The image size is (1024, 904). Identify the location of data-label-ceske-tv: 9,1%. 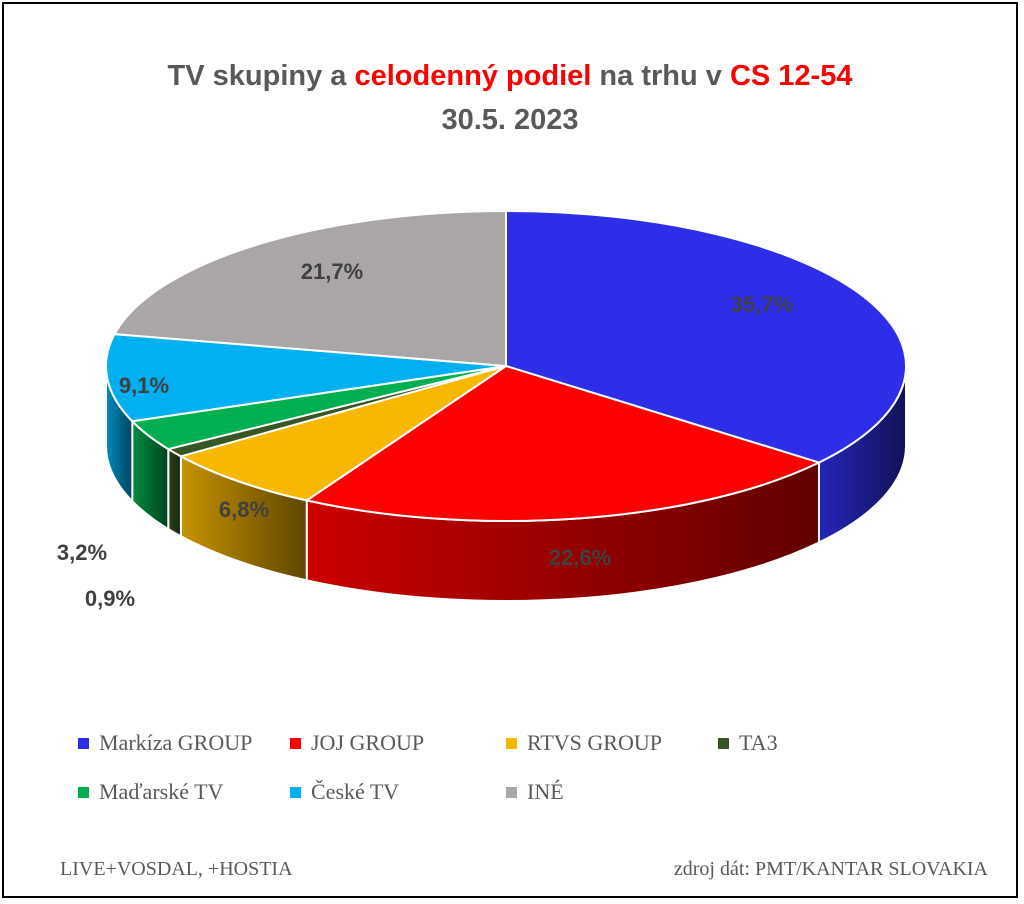
(144, 385).